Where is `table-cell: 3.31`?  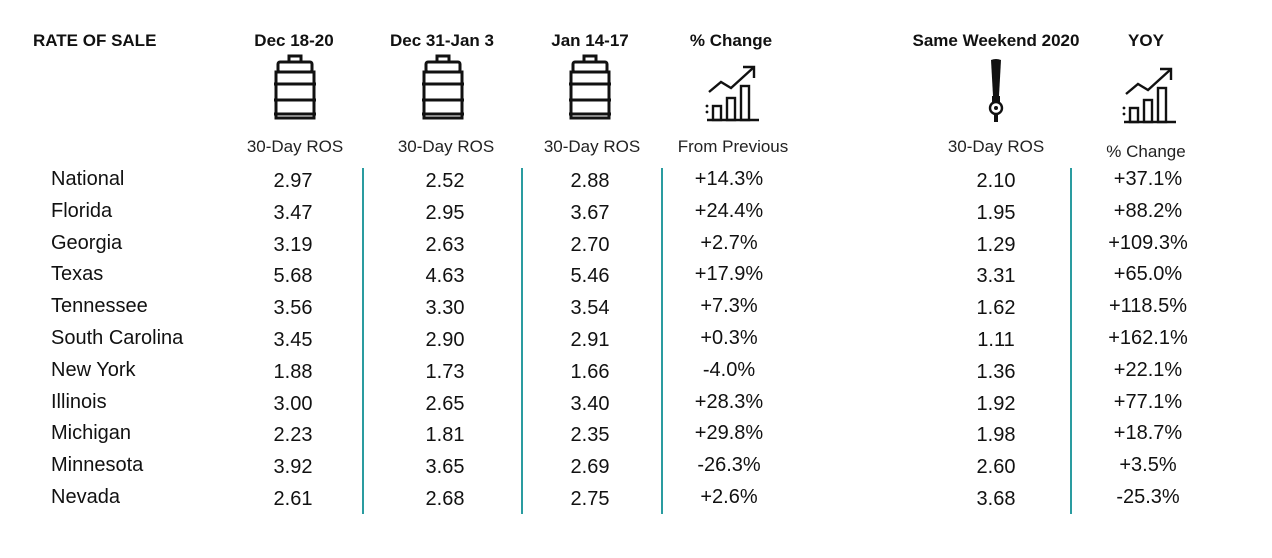 table-cell: 3.31 is located at coordinates (996, 276).